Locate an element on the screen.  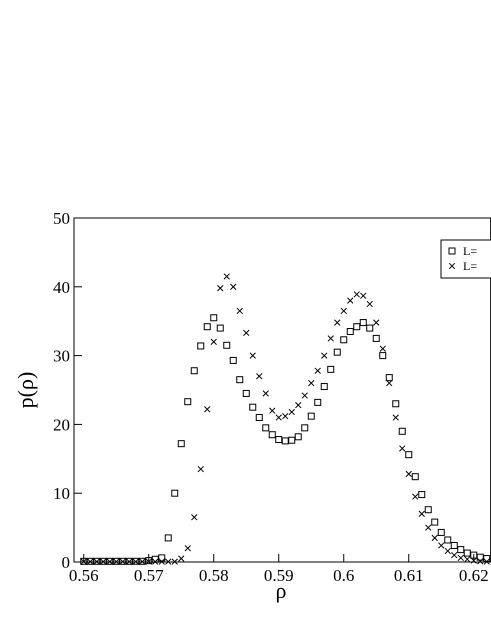
y-tick-label: 30 is located at coordinates (61, 356).